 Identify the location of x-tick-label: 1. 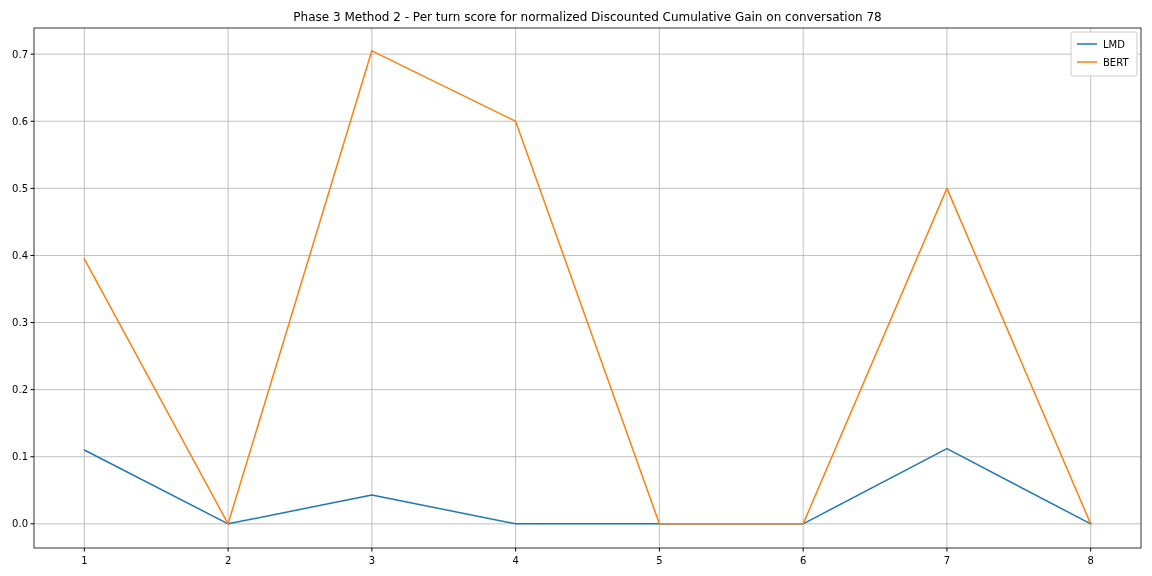
(84, 560).